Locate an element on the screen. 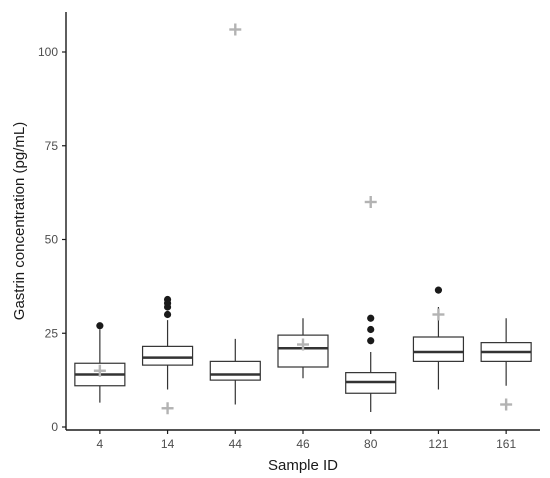 Image resolution: width=550 pixels, height=478 pixels. y-tick-label: 25 is located at coordinates (52, 333).